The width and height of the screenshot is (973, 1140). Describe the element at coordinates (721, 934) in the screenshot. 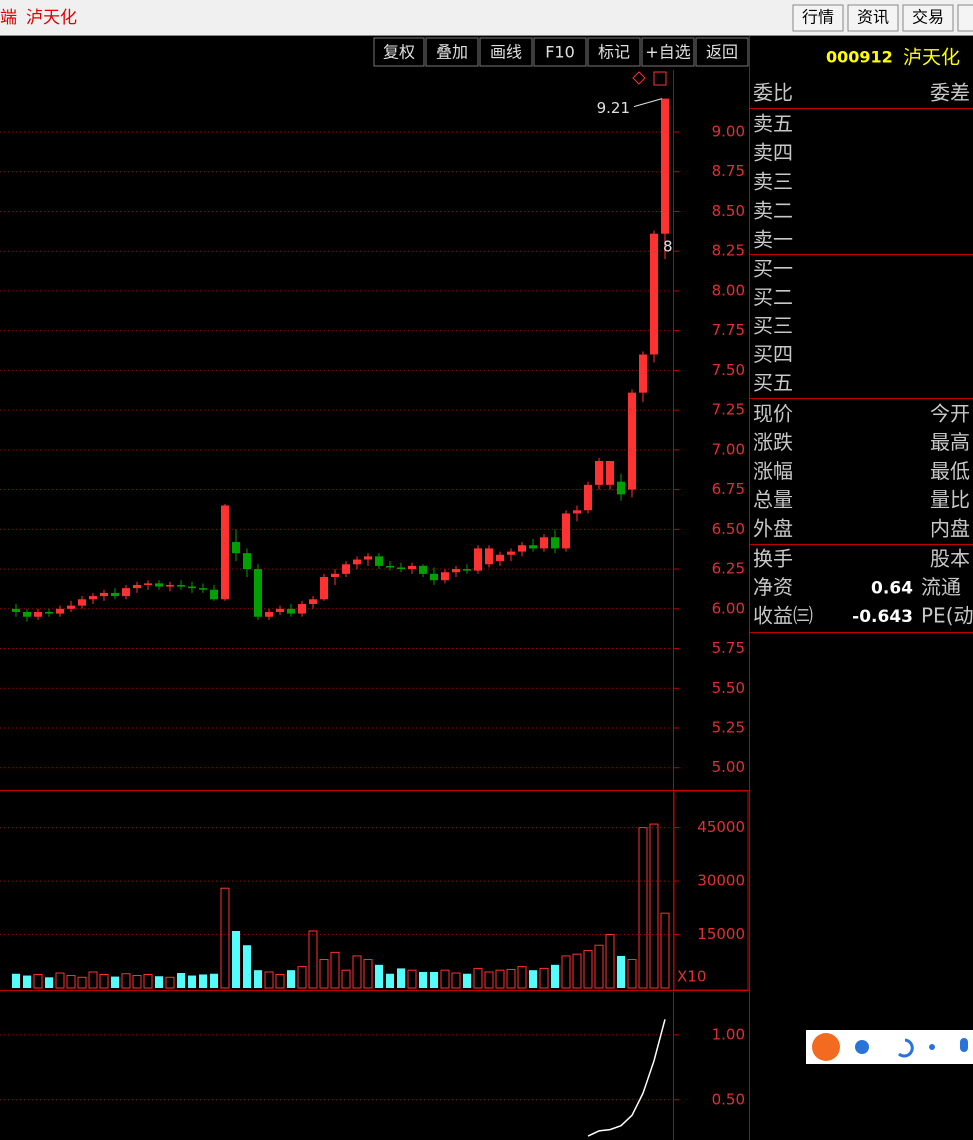

I see `y-tick-label: 15000` at that location.